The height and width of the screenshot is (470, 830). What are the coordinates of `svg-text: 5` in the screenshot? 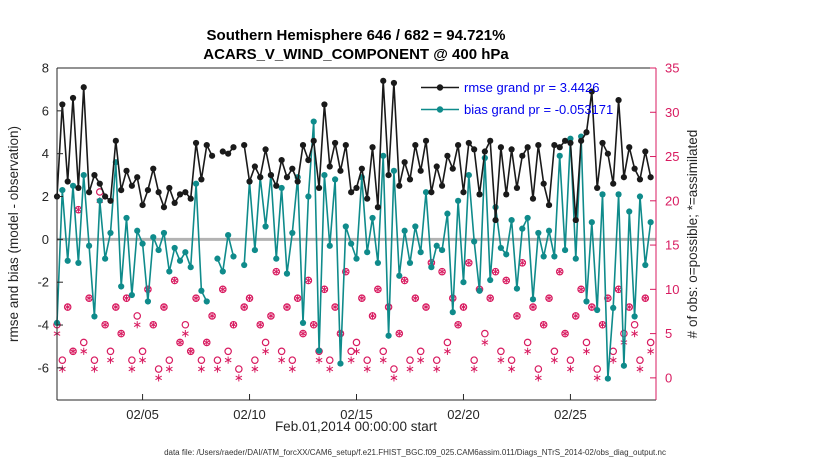 It's located at (668, 333).